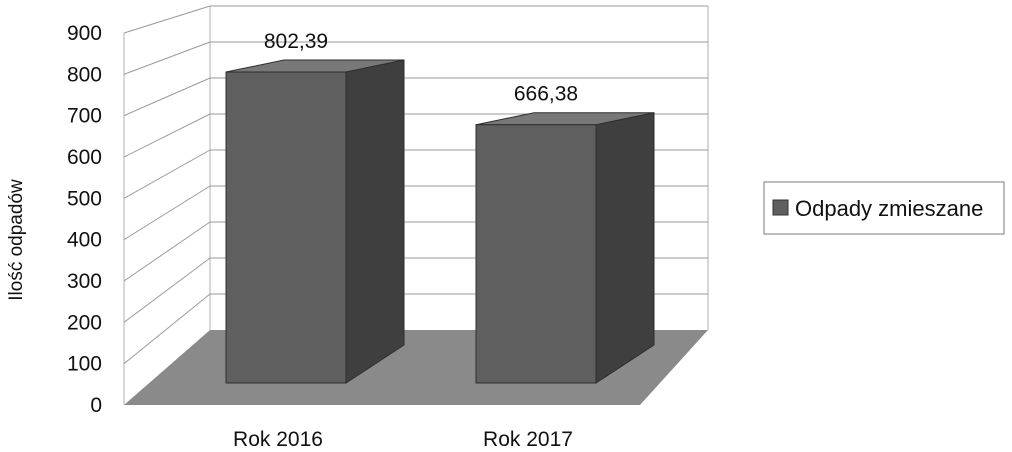 This screenshot has width=1012, height=452. What do you see at coordinates (84, 219) in the screenshot?
I see `y-axis-ticks: 0 100 200 300 400 500 600 700 800 900` at bounding box center [84, 219].